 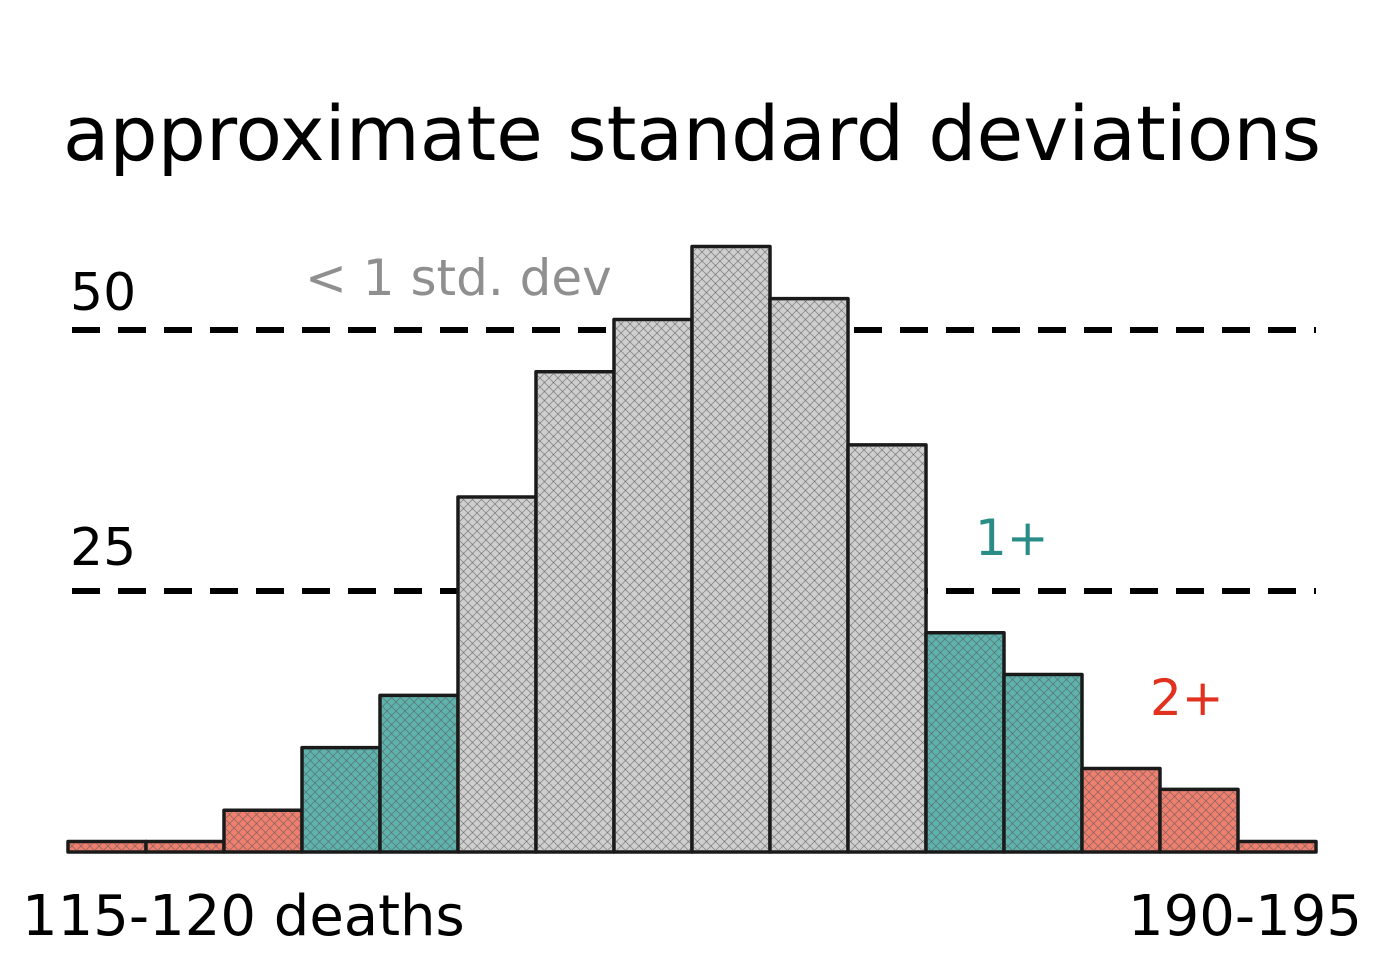 What do you see at coordinates (458, 278) in the screenshot?
I see `annotation-less-than-1-std: < 1 std. dev` at bounding box center [458, 278].